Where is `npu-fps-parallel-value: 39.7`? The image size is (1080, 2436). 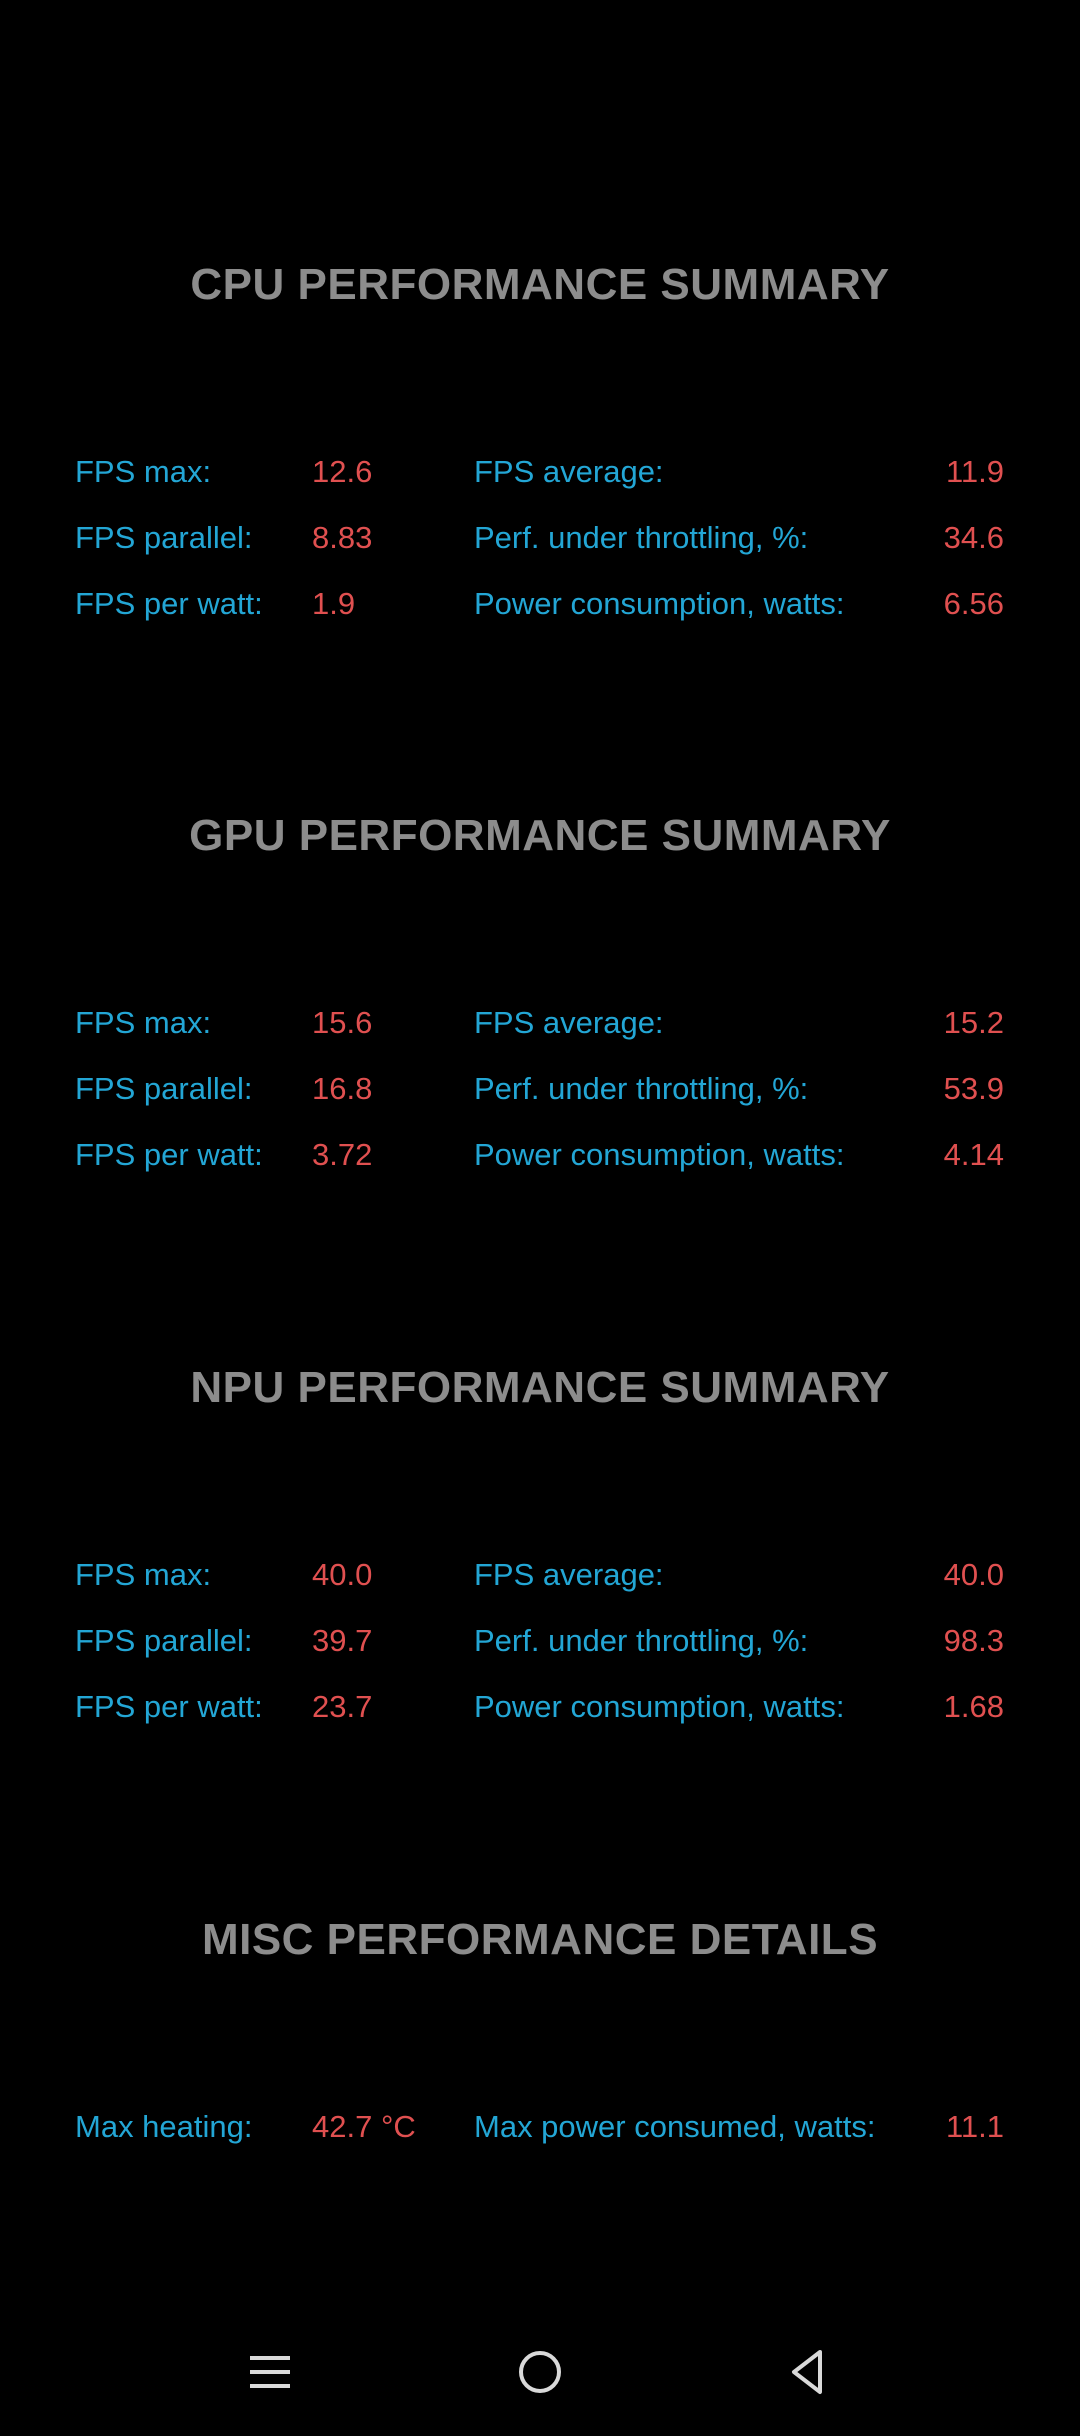
npu-fps-parallel-value: 39.7 is located at coordinates (342, 1640).